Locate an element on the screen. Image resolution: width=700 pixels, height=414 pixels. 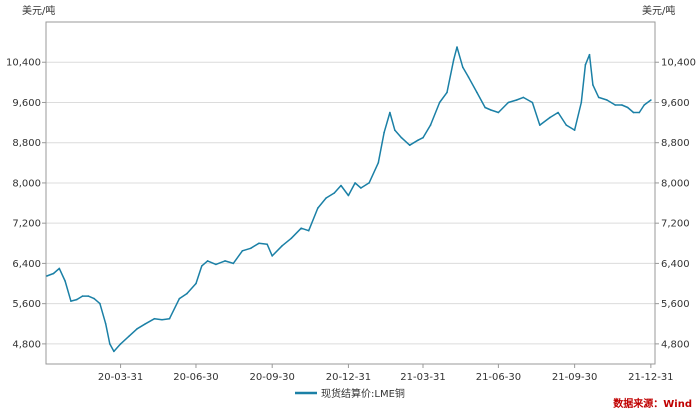
y-tick-label-left: 10,400 is located at coordinates (23, 63).